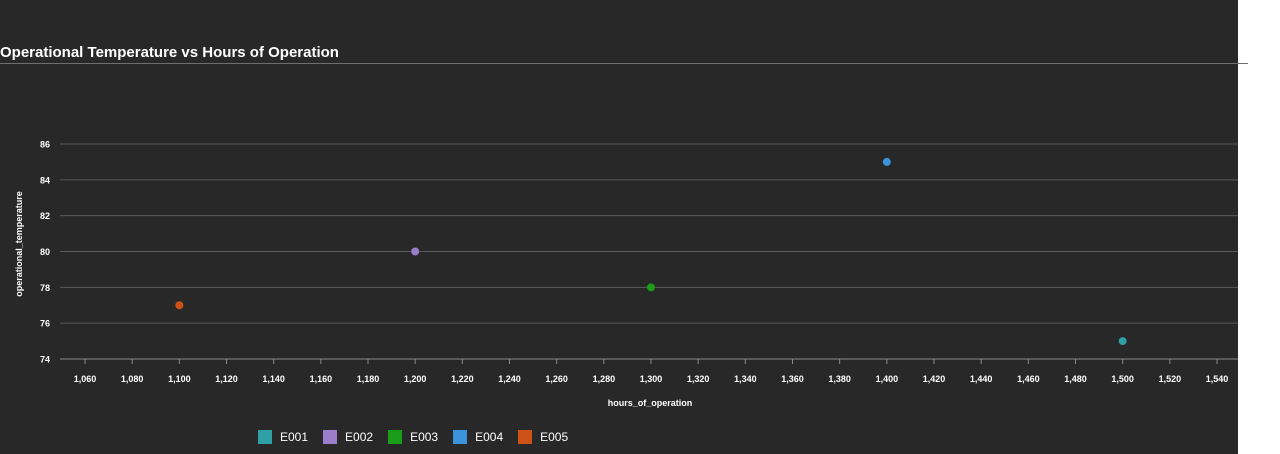  I want to click on x-tick-label: 1,420, so click(934, 379).